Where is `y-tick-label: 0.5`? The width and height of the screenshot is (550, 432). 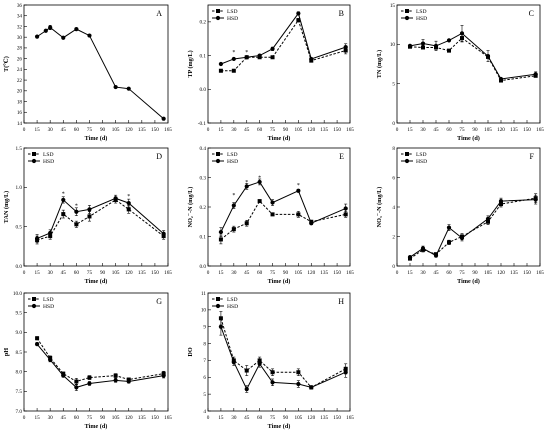 y-tick-label: 0.5 is located at coordinates (19, 227).